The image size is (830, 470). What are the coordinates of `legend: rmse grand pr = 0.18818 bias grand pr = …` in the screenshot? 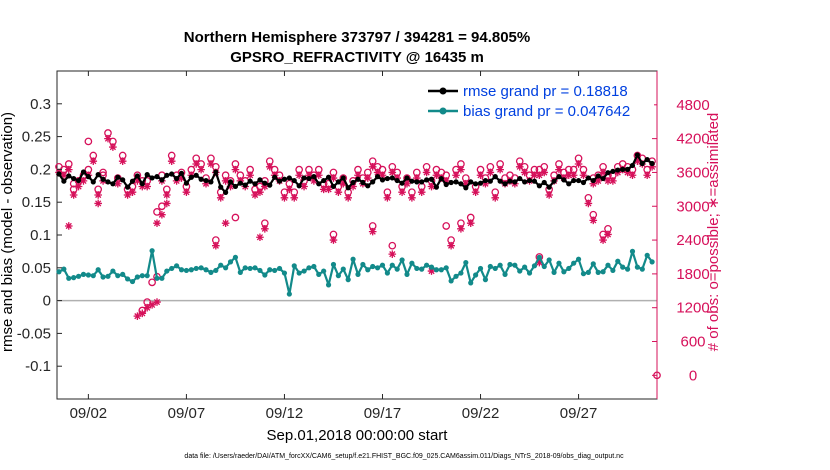 It's located at (537, 100).